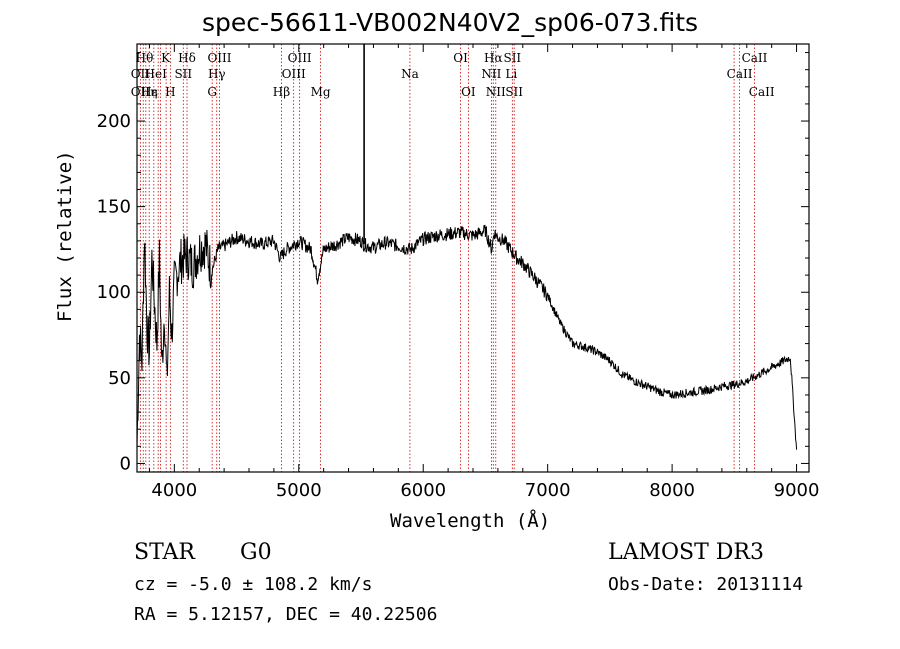 This screenshot has height=649, width=900. What do you see at coordinates (797, 490) in the screenshot?
I see `x-tick-label: 9000` at bounding box center [797, 490].